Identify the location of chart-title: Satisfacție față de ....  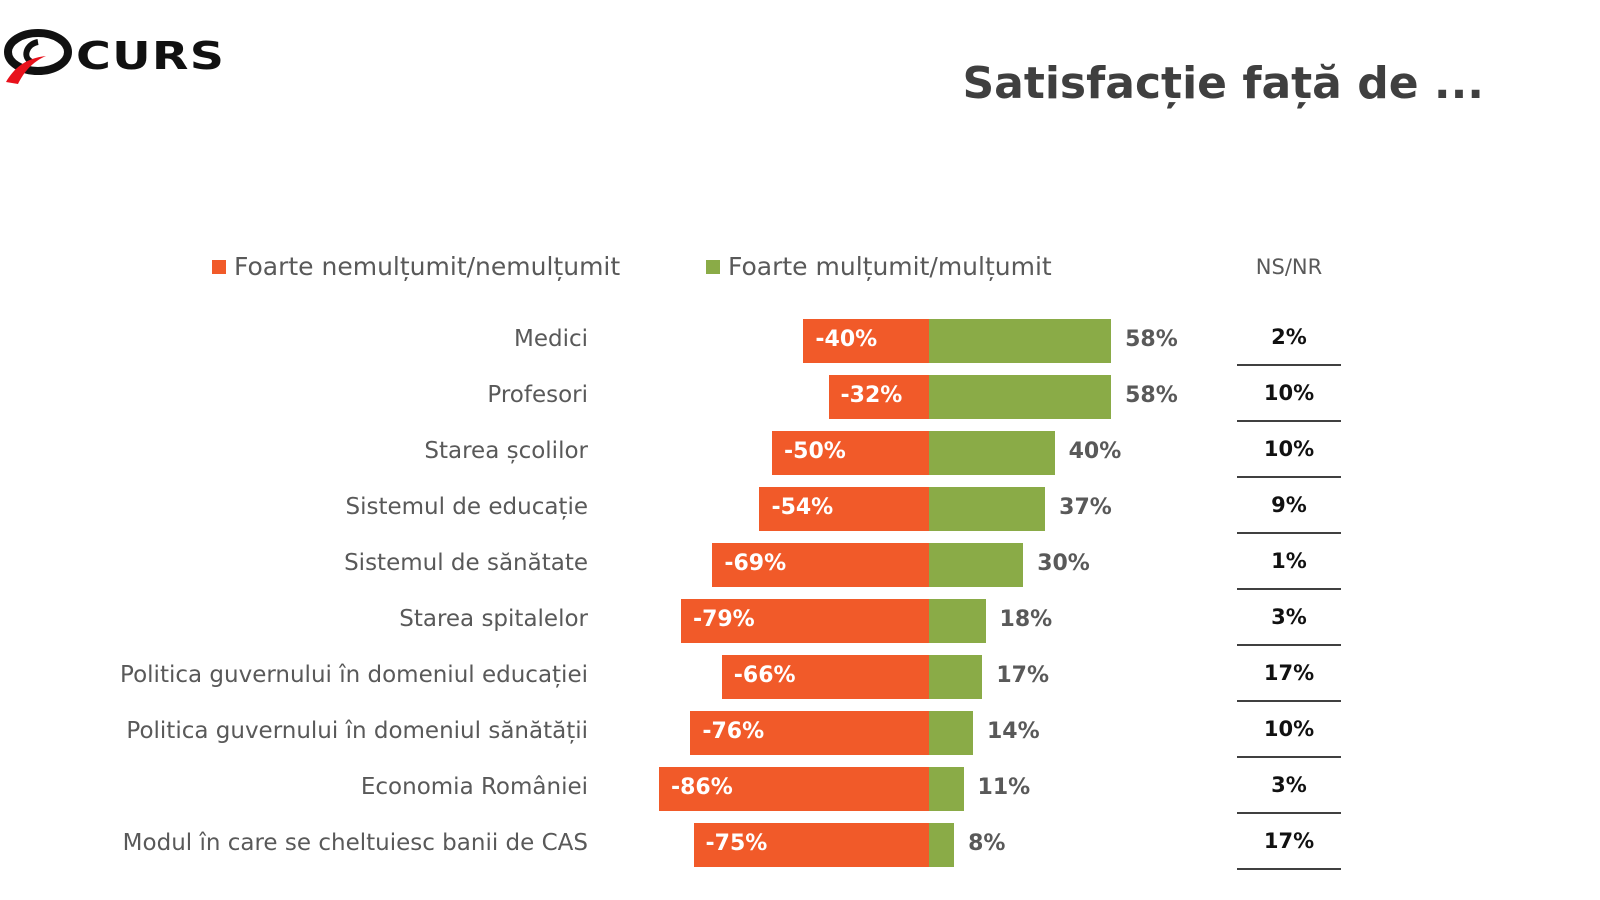
(1223, 83).